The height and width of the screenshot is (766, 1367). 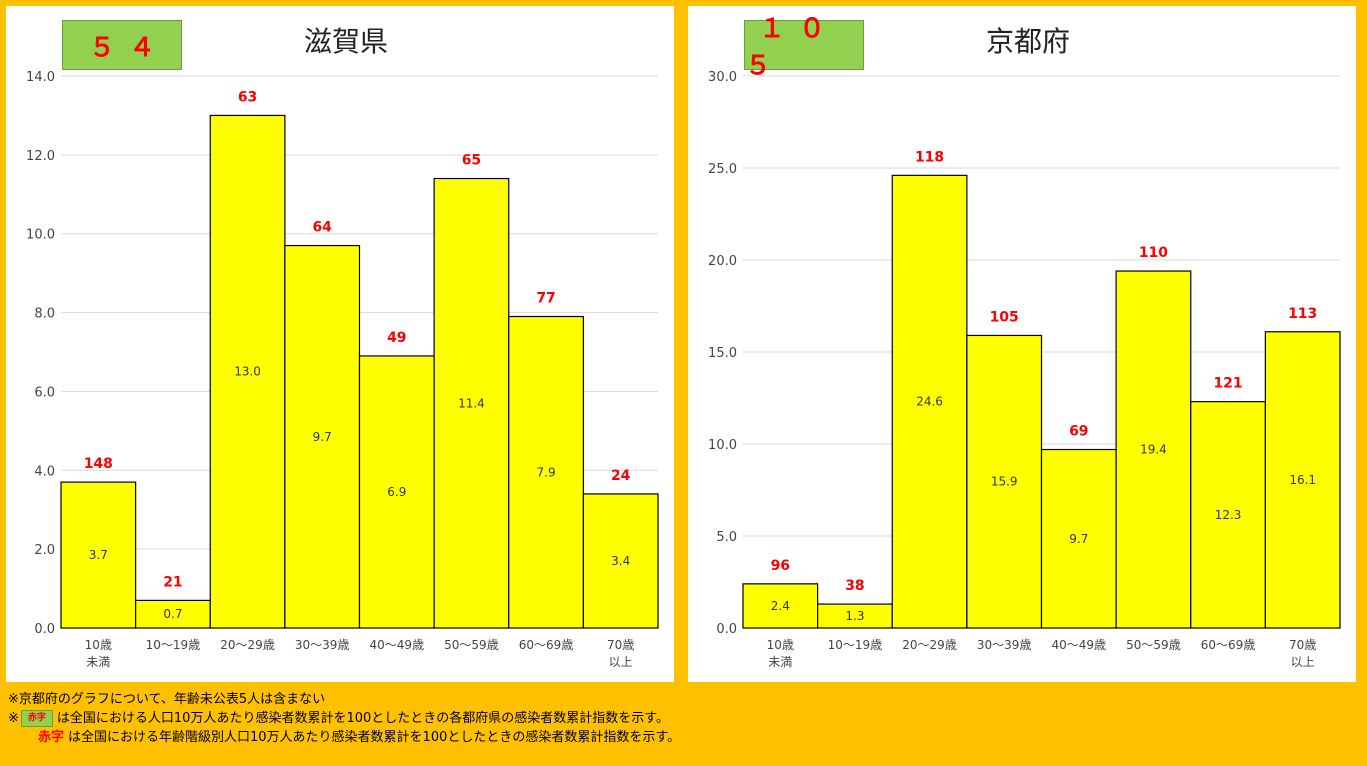 I want to click on data-label: 24.6, so click(x=929, y=402).